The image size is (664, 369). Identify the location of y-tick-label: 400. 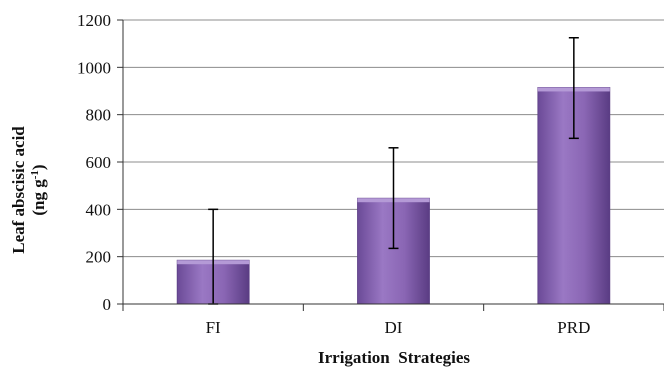
(99, 209).